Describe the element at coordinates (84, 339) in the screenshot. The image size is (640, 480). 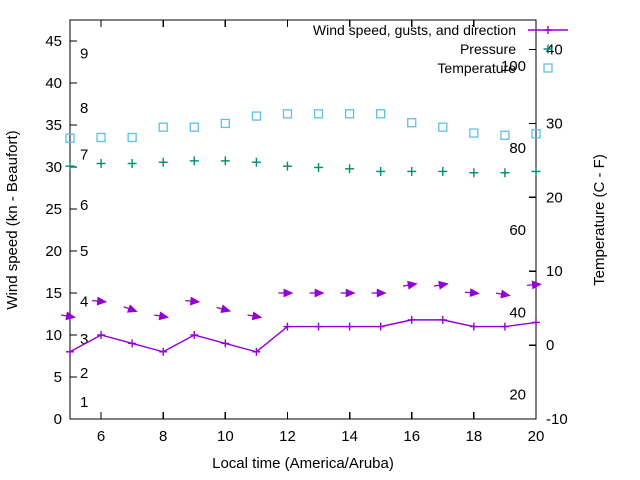
I see `beaufort-label: 3` at that location.